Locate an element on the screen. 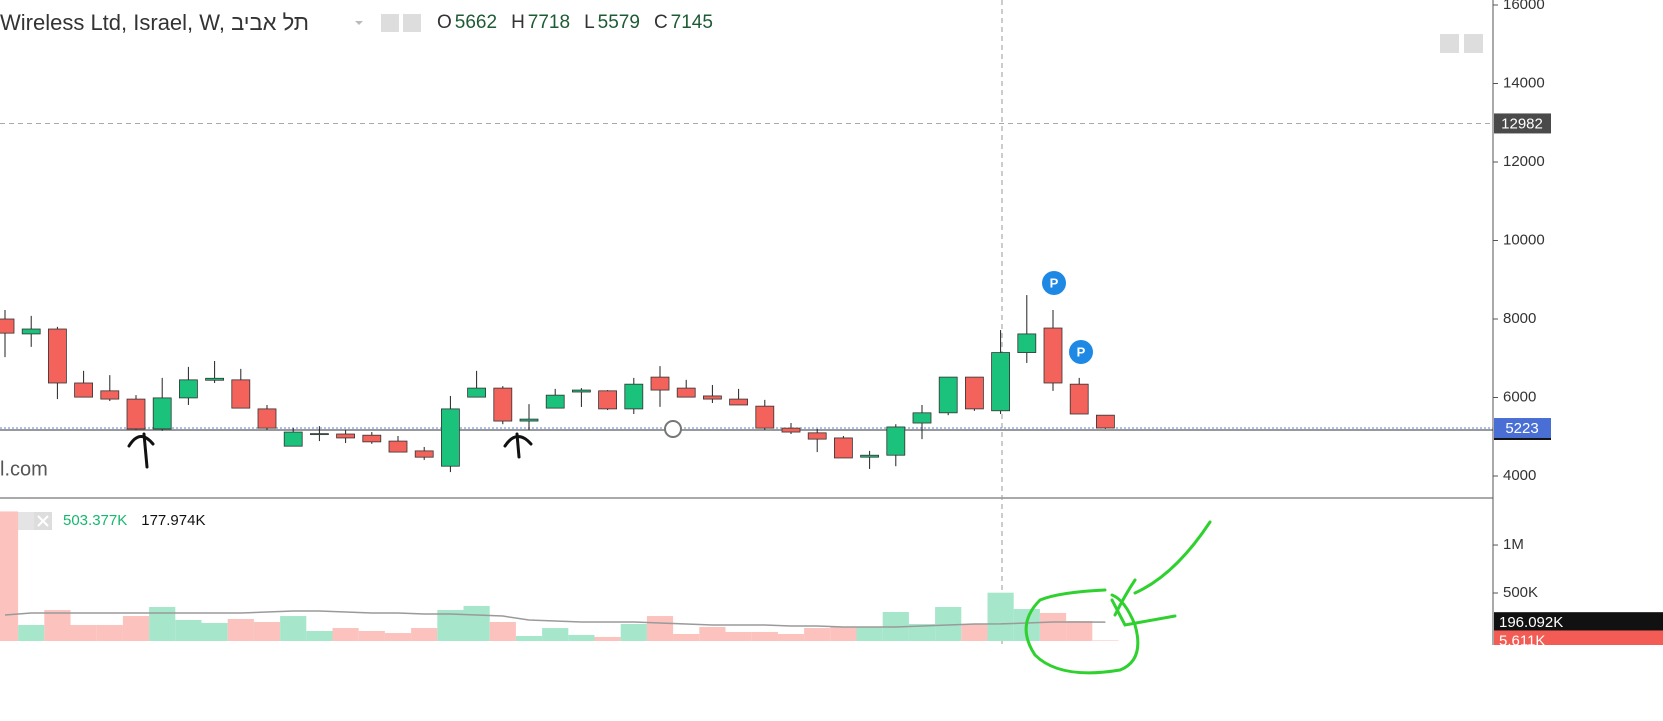  scroll-icon is located at coordinates (1449, 43).